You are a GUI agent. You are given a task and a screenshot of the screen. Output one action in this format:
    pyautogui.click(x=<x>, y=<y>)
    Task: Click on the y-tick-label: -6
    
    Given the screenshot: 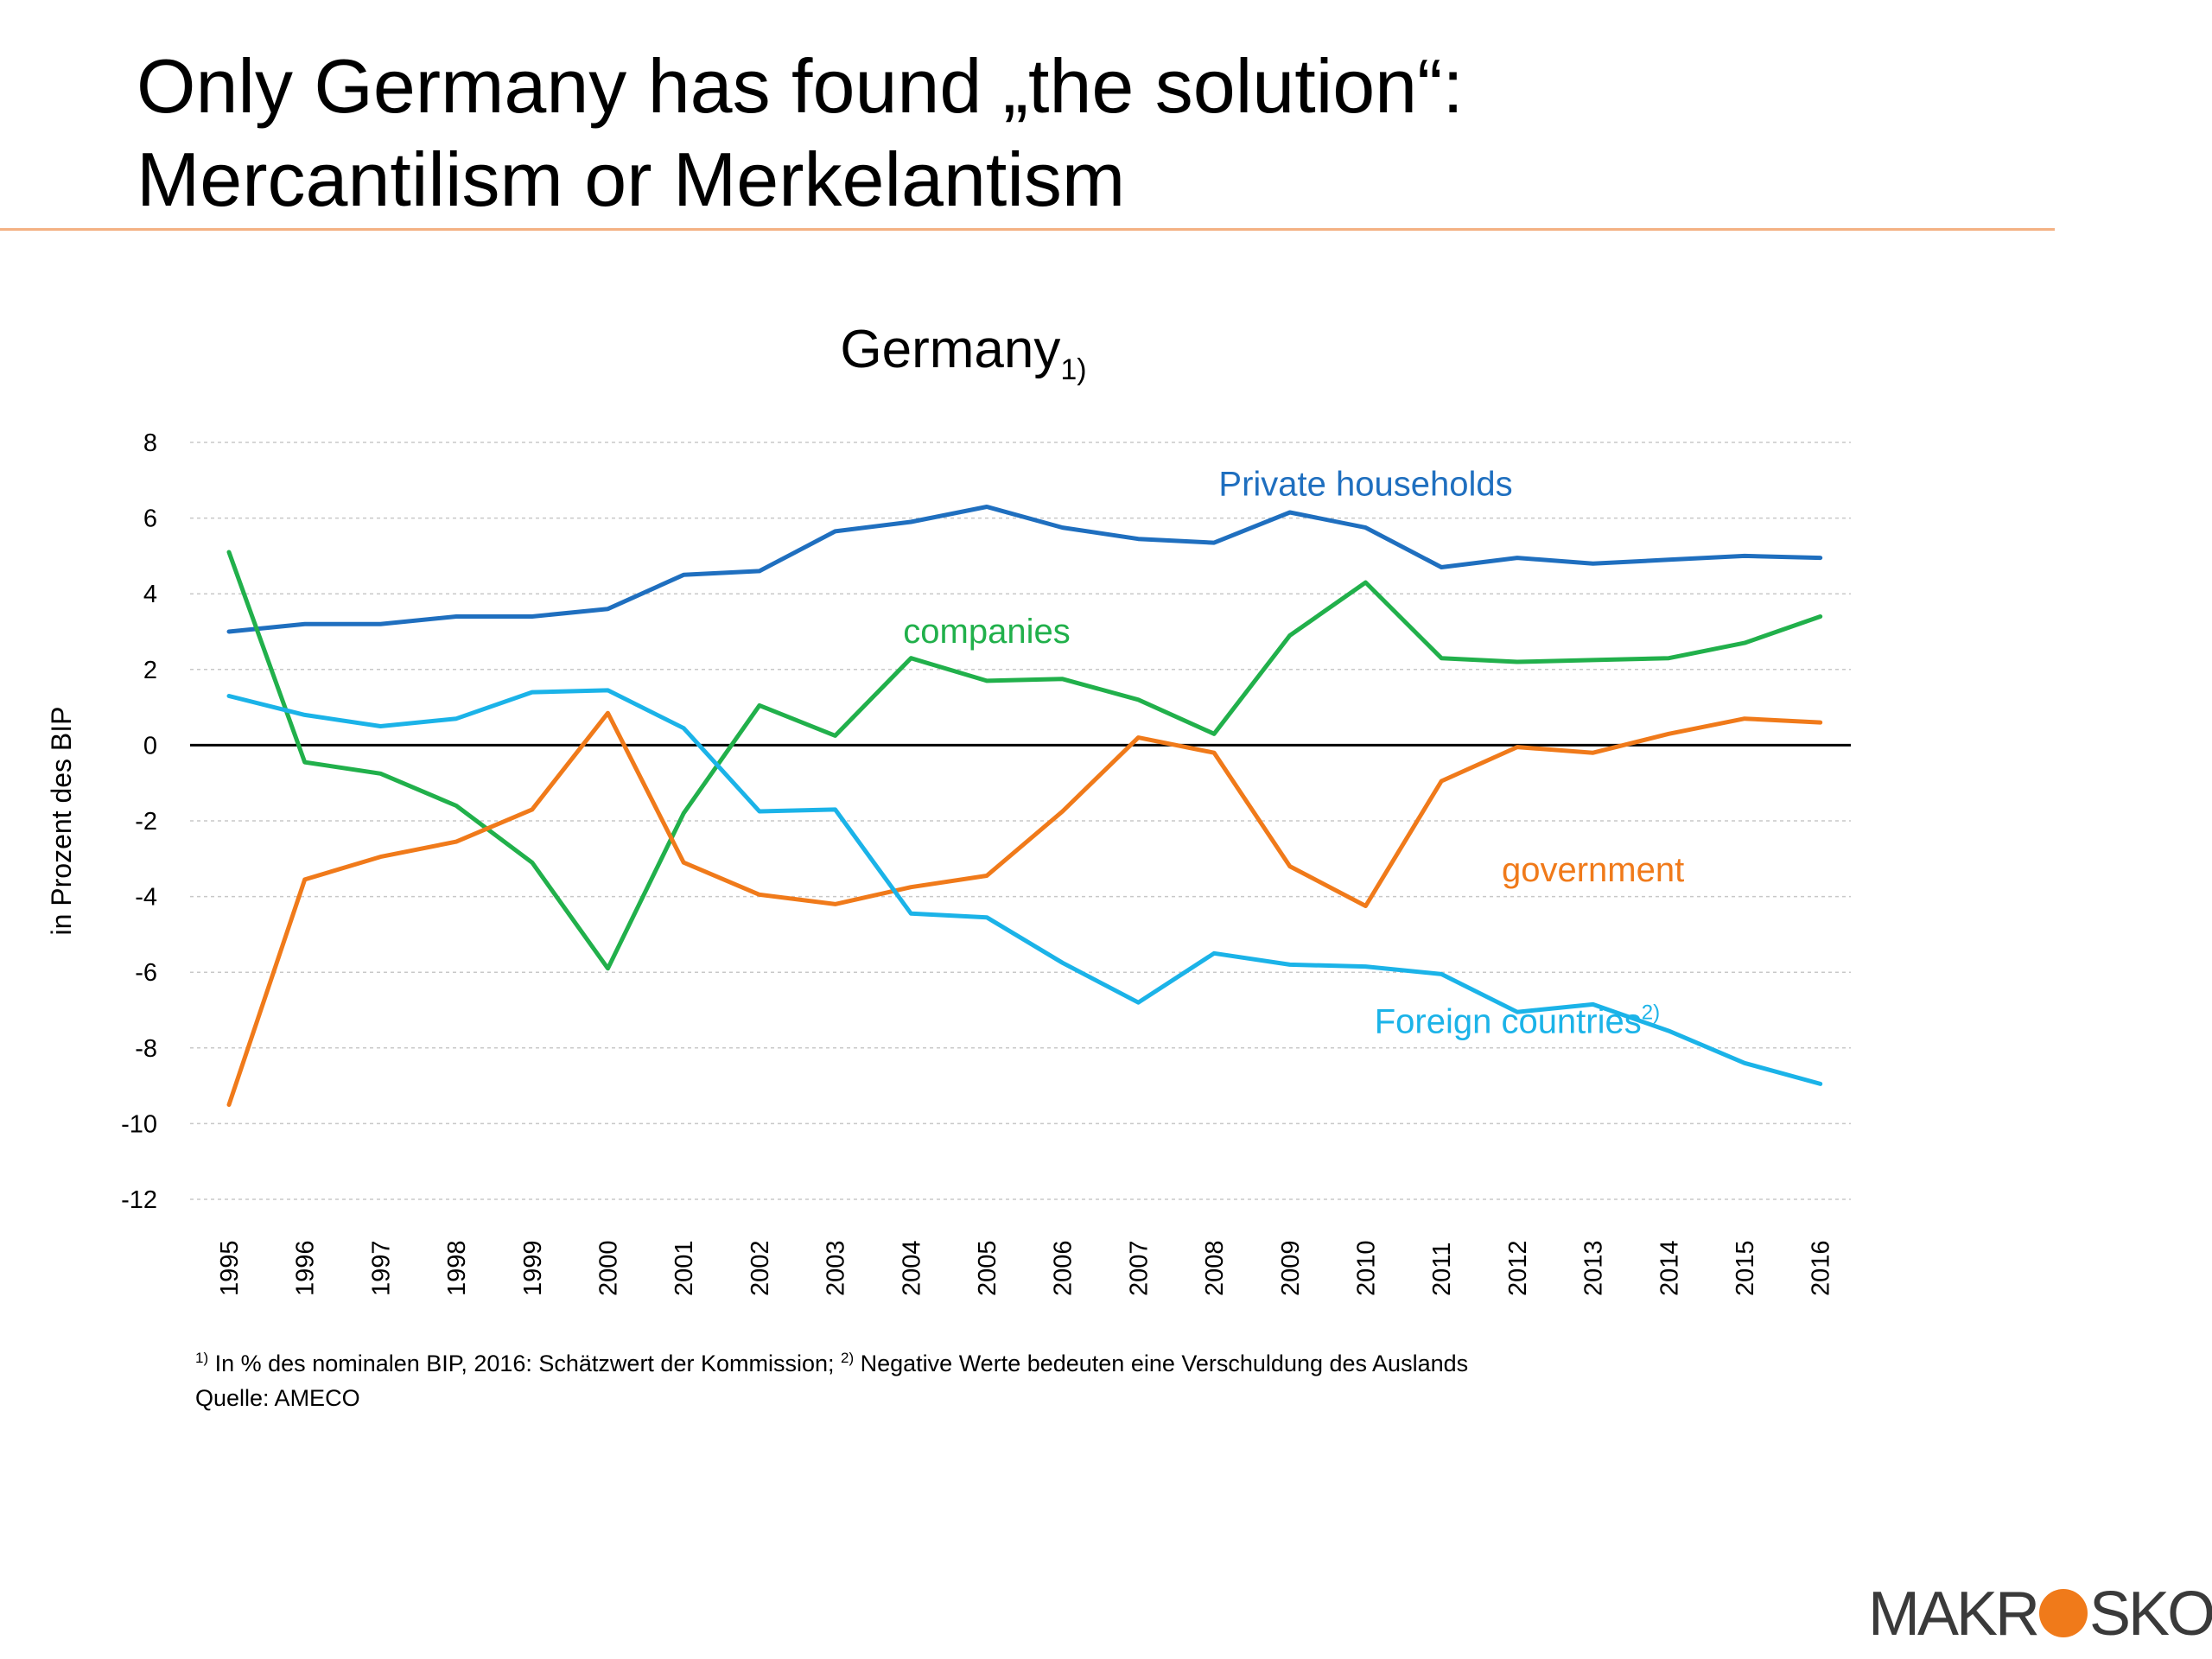 What is the action you would take?
    pyautogui.click(x=146, y=973)
    